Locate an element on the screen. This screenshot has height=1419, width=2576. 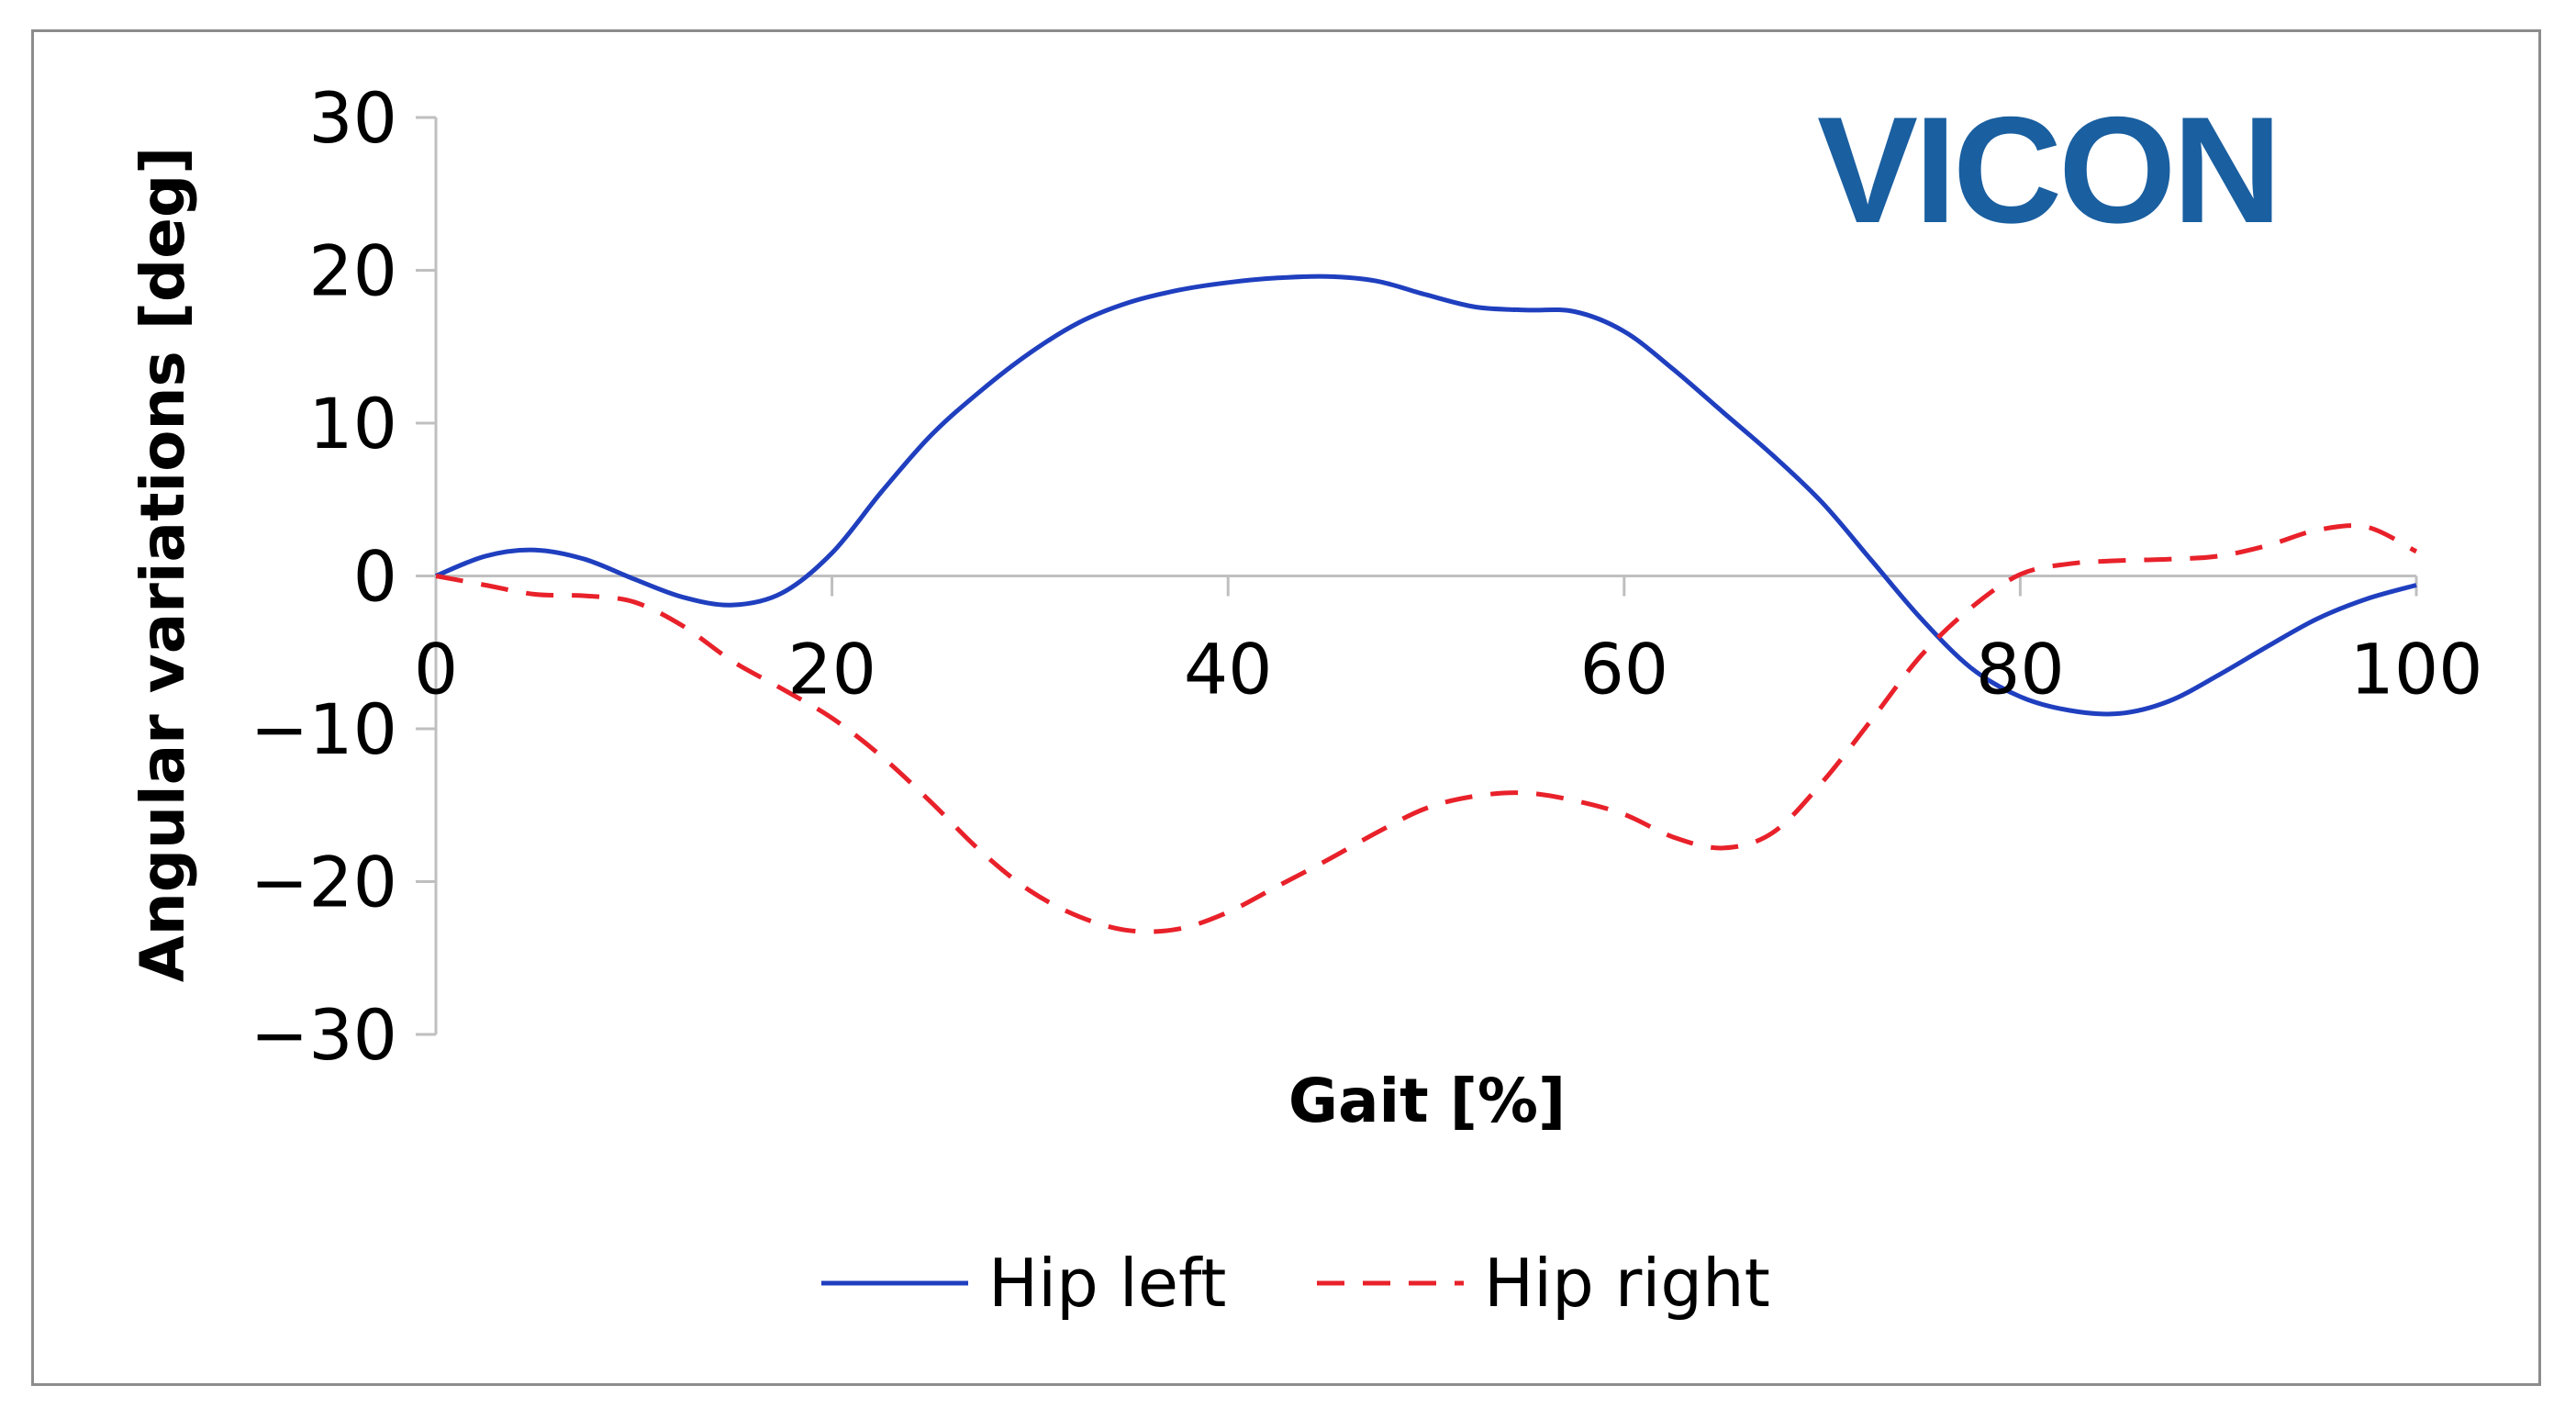
legend-label-hip-left: Hip left is located at coordinates (1107, 1283).